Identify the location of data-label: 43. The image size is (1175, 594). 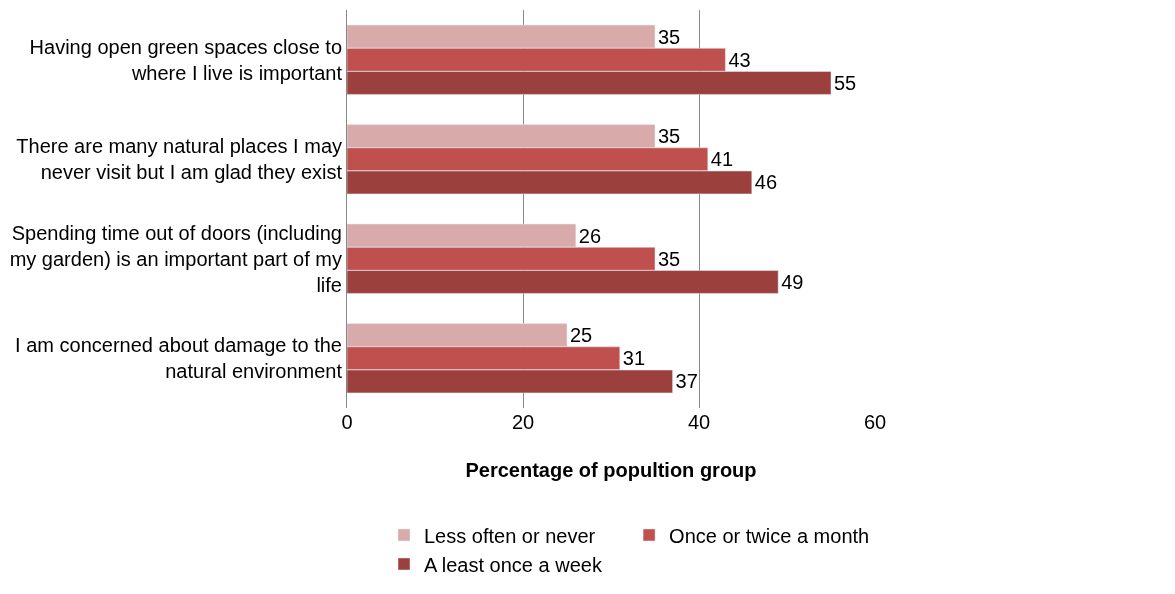
(739, 59).